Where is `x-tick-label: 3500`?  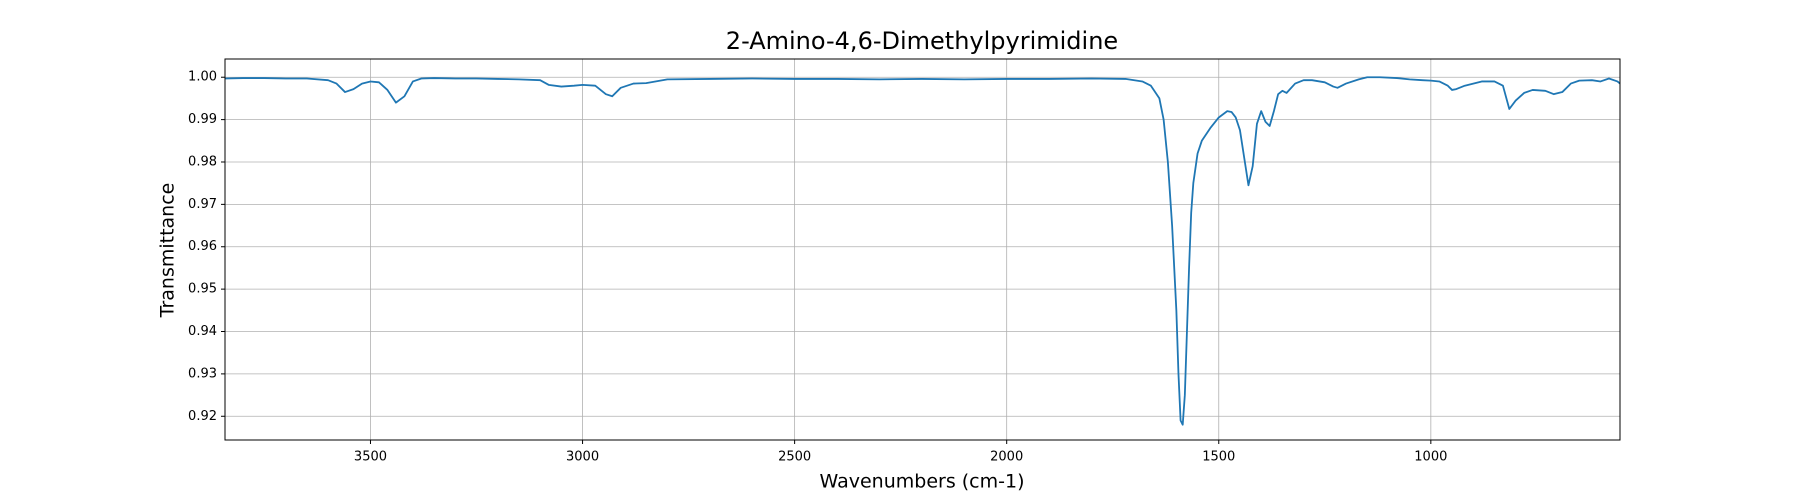
x-tick-label: 3500 is located at coordinates (370, 457).